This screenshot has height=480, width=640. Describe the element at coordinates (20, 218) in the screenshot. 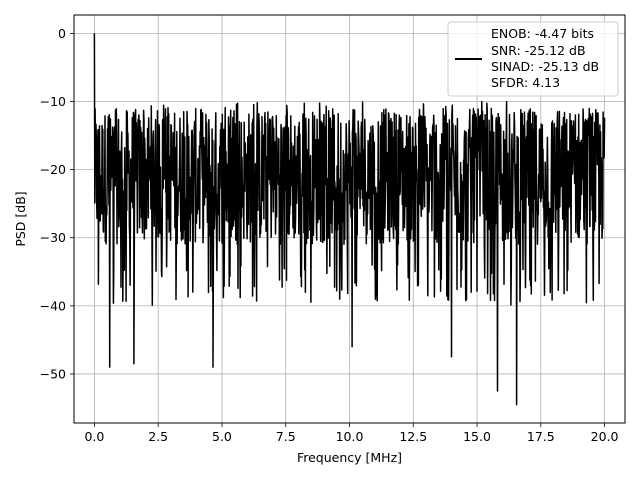

I see `y-axis-label: PSD [dB]` at that location.